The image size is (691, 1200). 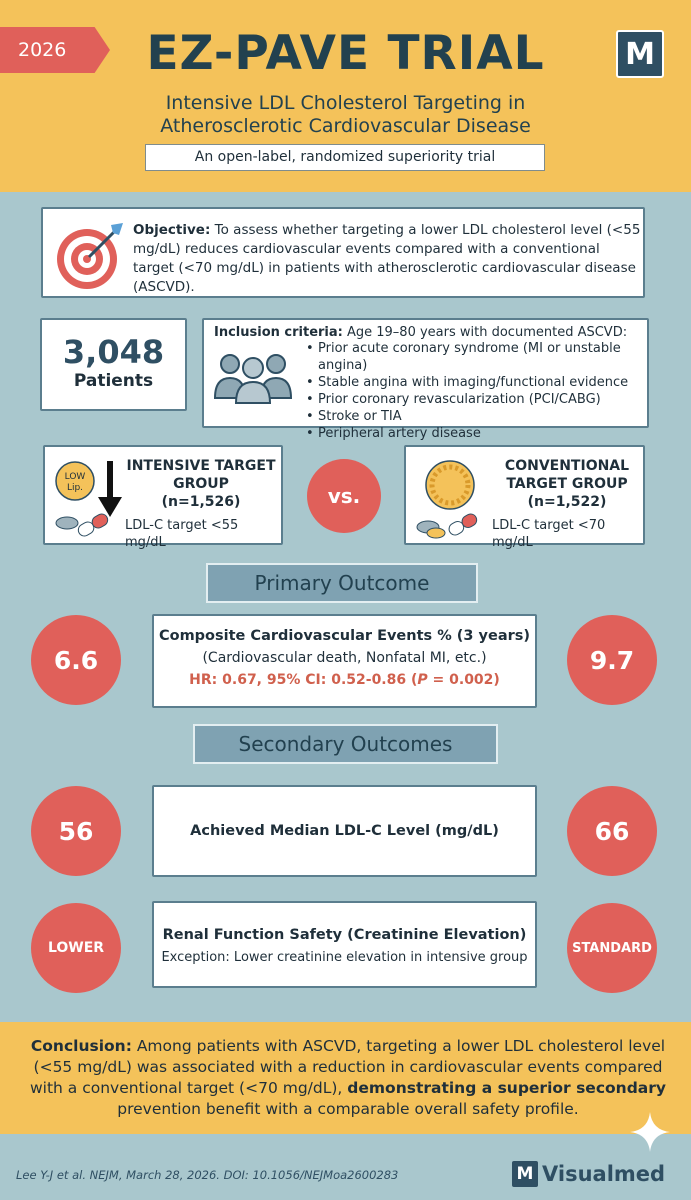 I want to click on primary-outcome-heading: Primary Outcome, so click(x=342, y=583).